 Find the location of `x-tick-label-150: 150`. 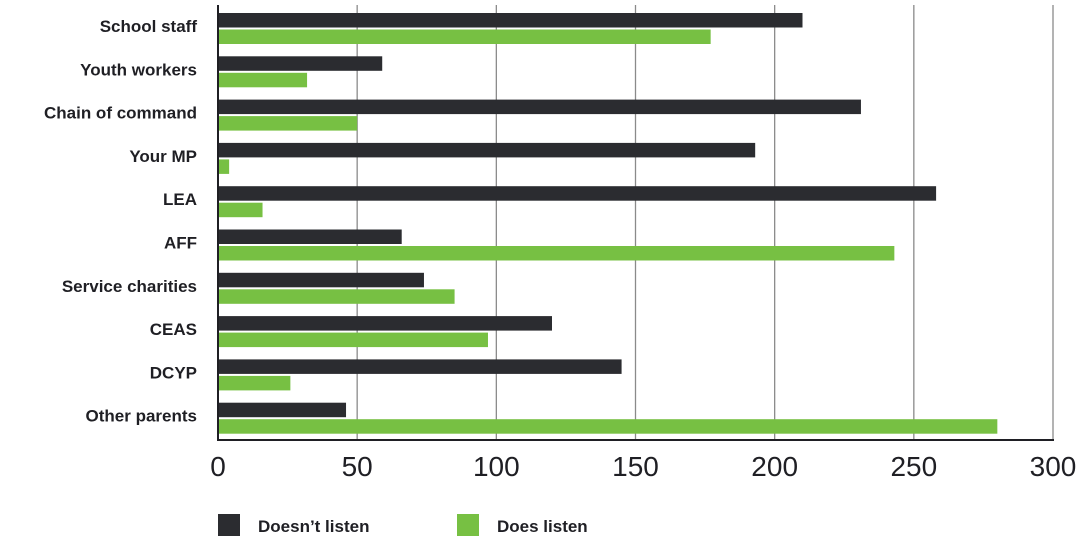

x-tick-label-150: 150 is located at coordinates (635, 466).